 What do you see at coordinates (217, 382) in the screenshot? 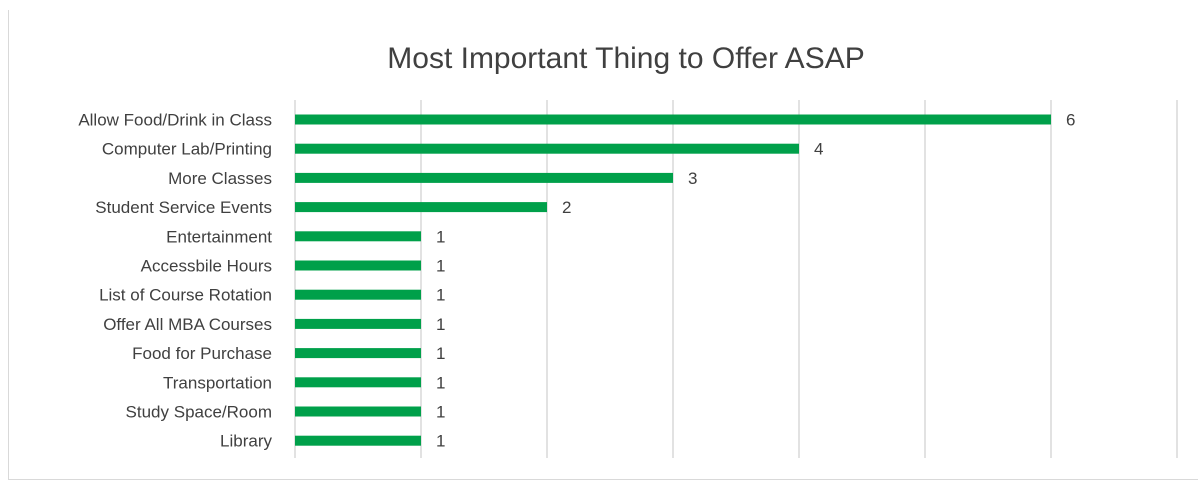
I see `category-label: Transportation` at bounding box center [217, 382].